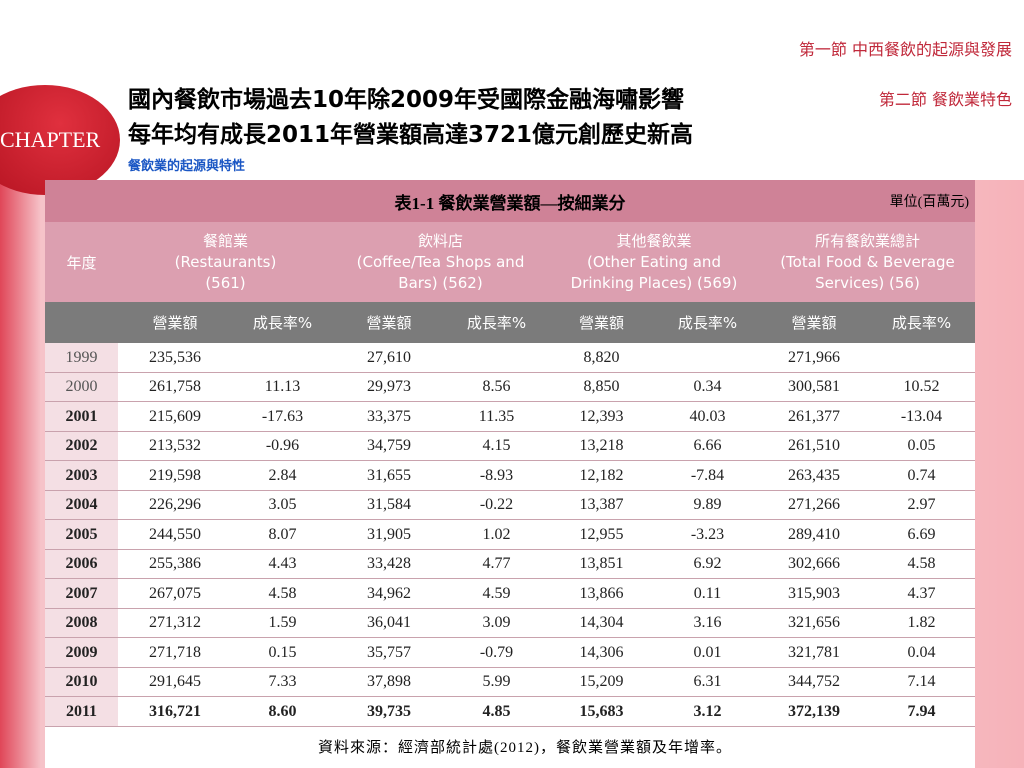 The image size is (1024, 768). Describe the element at coordinates (496, 652) in the screenshot. I see `data-cell: -0.79` at that location.